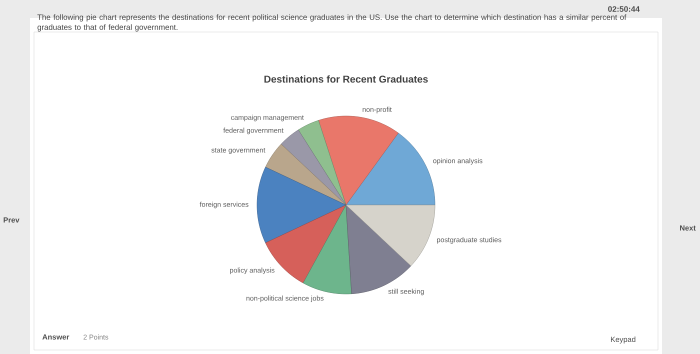  What do you see at coordinates (346, 79) in the screenshot?
I see `chart-title: Destinations for Recent Graduates` at bounding box center [346, 79].